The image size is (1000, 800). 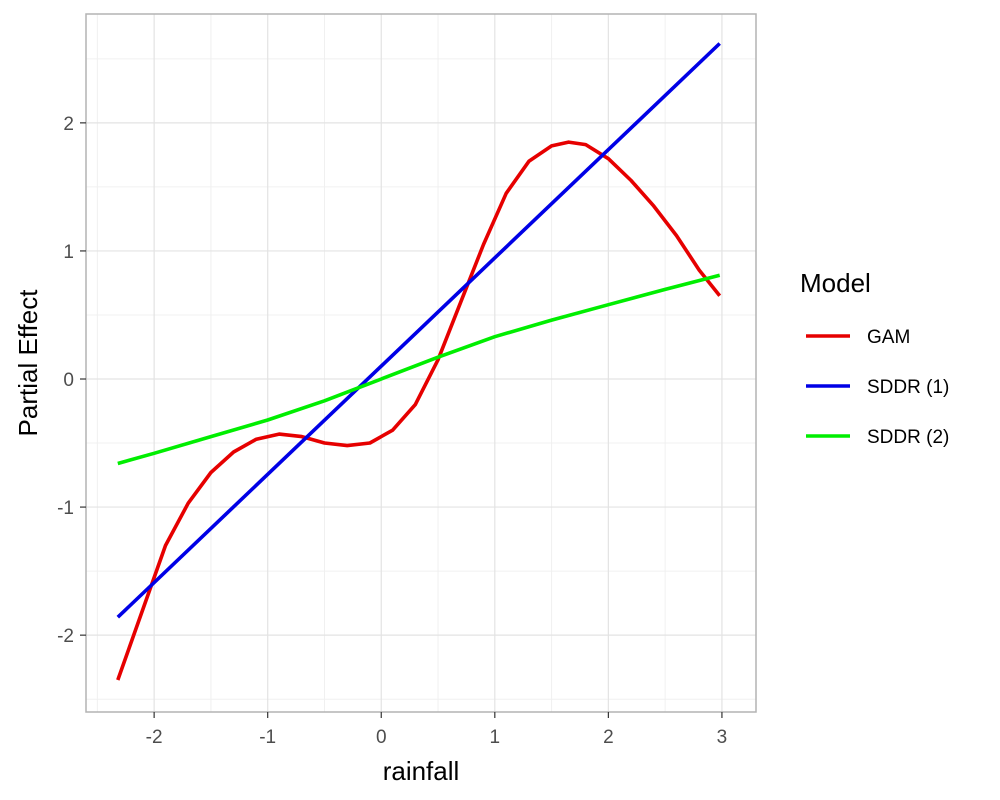 I want to click on legend: Model GAM SDDR (1) SDDR (2), so click(x=874, y=358).